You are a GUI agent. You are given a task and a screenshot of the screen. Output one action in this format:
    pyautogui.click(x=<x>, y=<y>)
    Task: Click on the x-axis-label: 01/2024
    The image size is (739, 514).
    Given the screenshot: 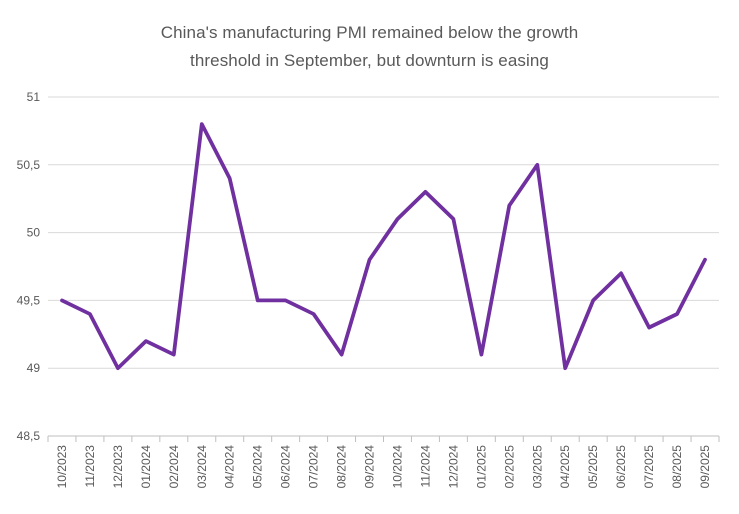 What is the action you would take?
    pyautogui.click(x=146, y=467)
    